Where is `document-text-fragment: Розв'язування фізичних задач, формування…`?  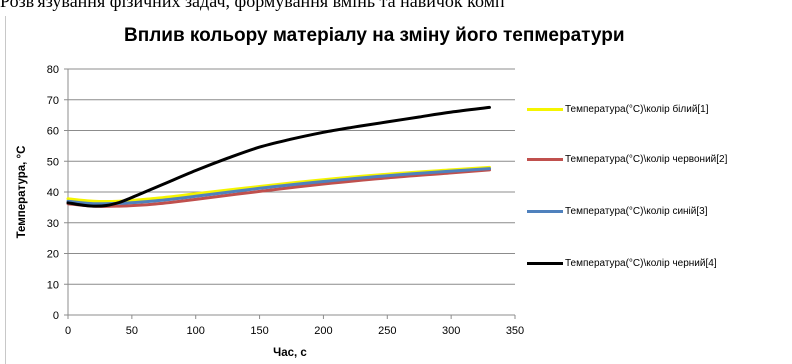
document-text-fragment: Розв'язування фізичних задач, формування… is located at coordinates (396, 6).